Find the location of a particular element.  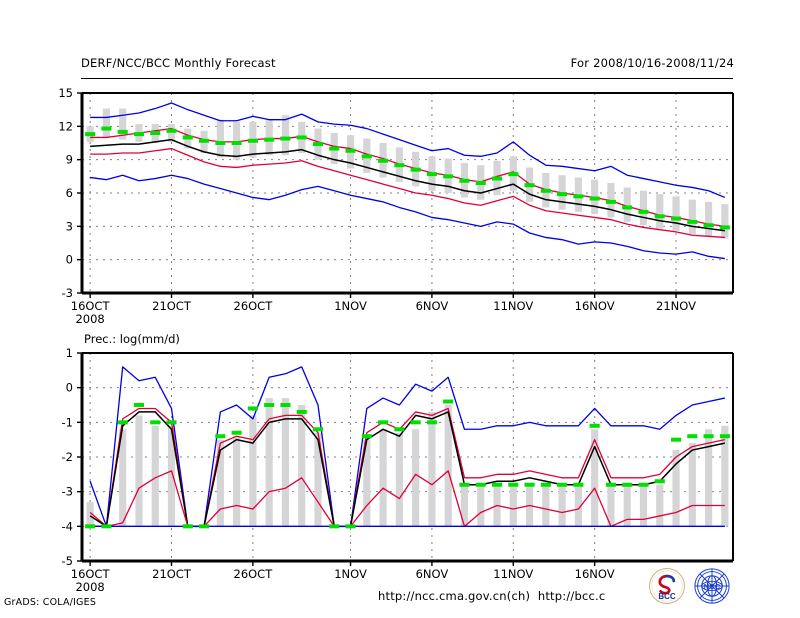

header-forecast-period: For 2008/10/16-2008/11/24 is located at coordinates (652, 63).